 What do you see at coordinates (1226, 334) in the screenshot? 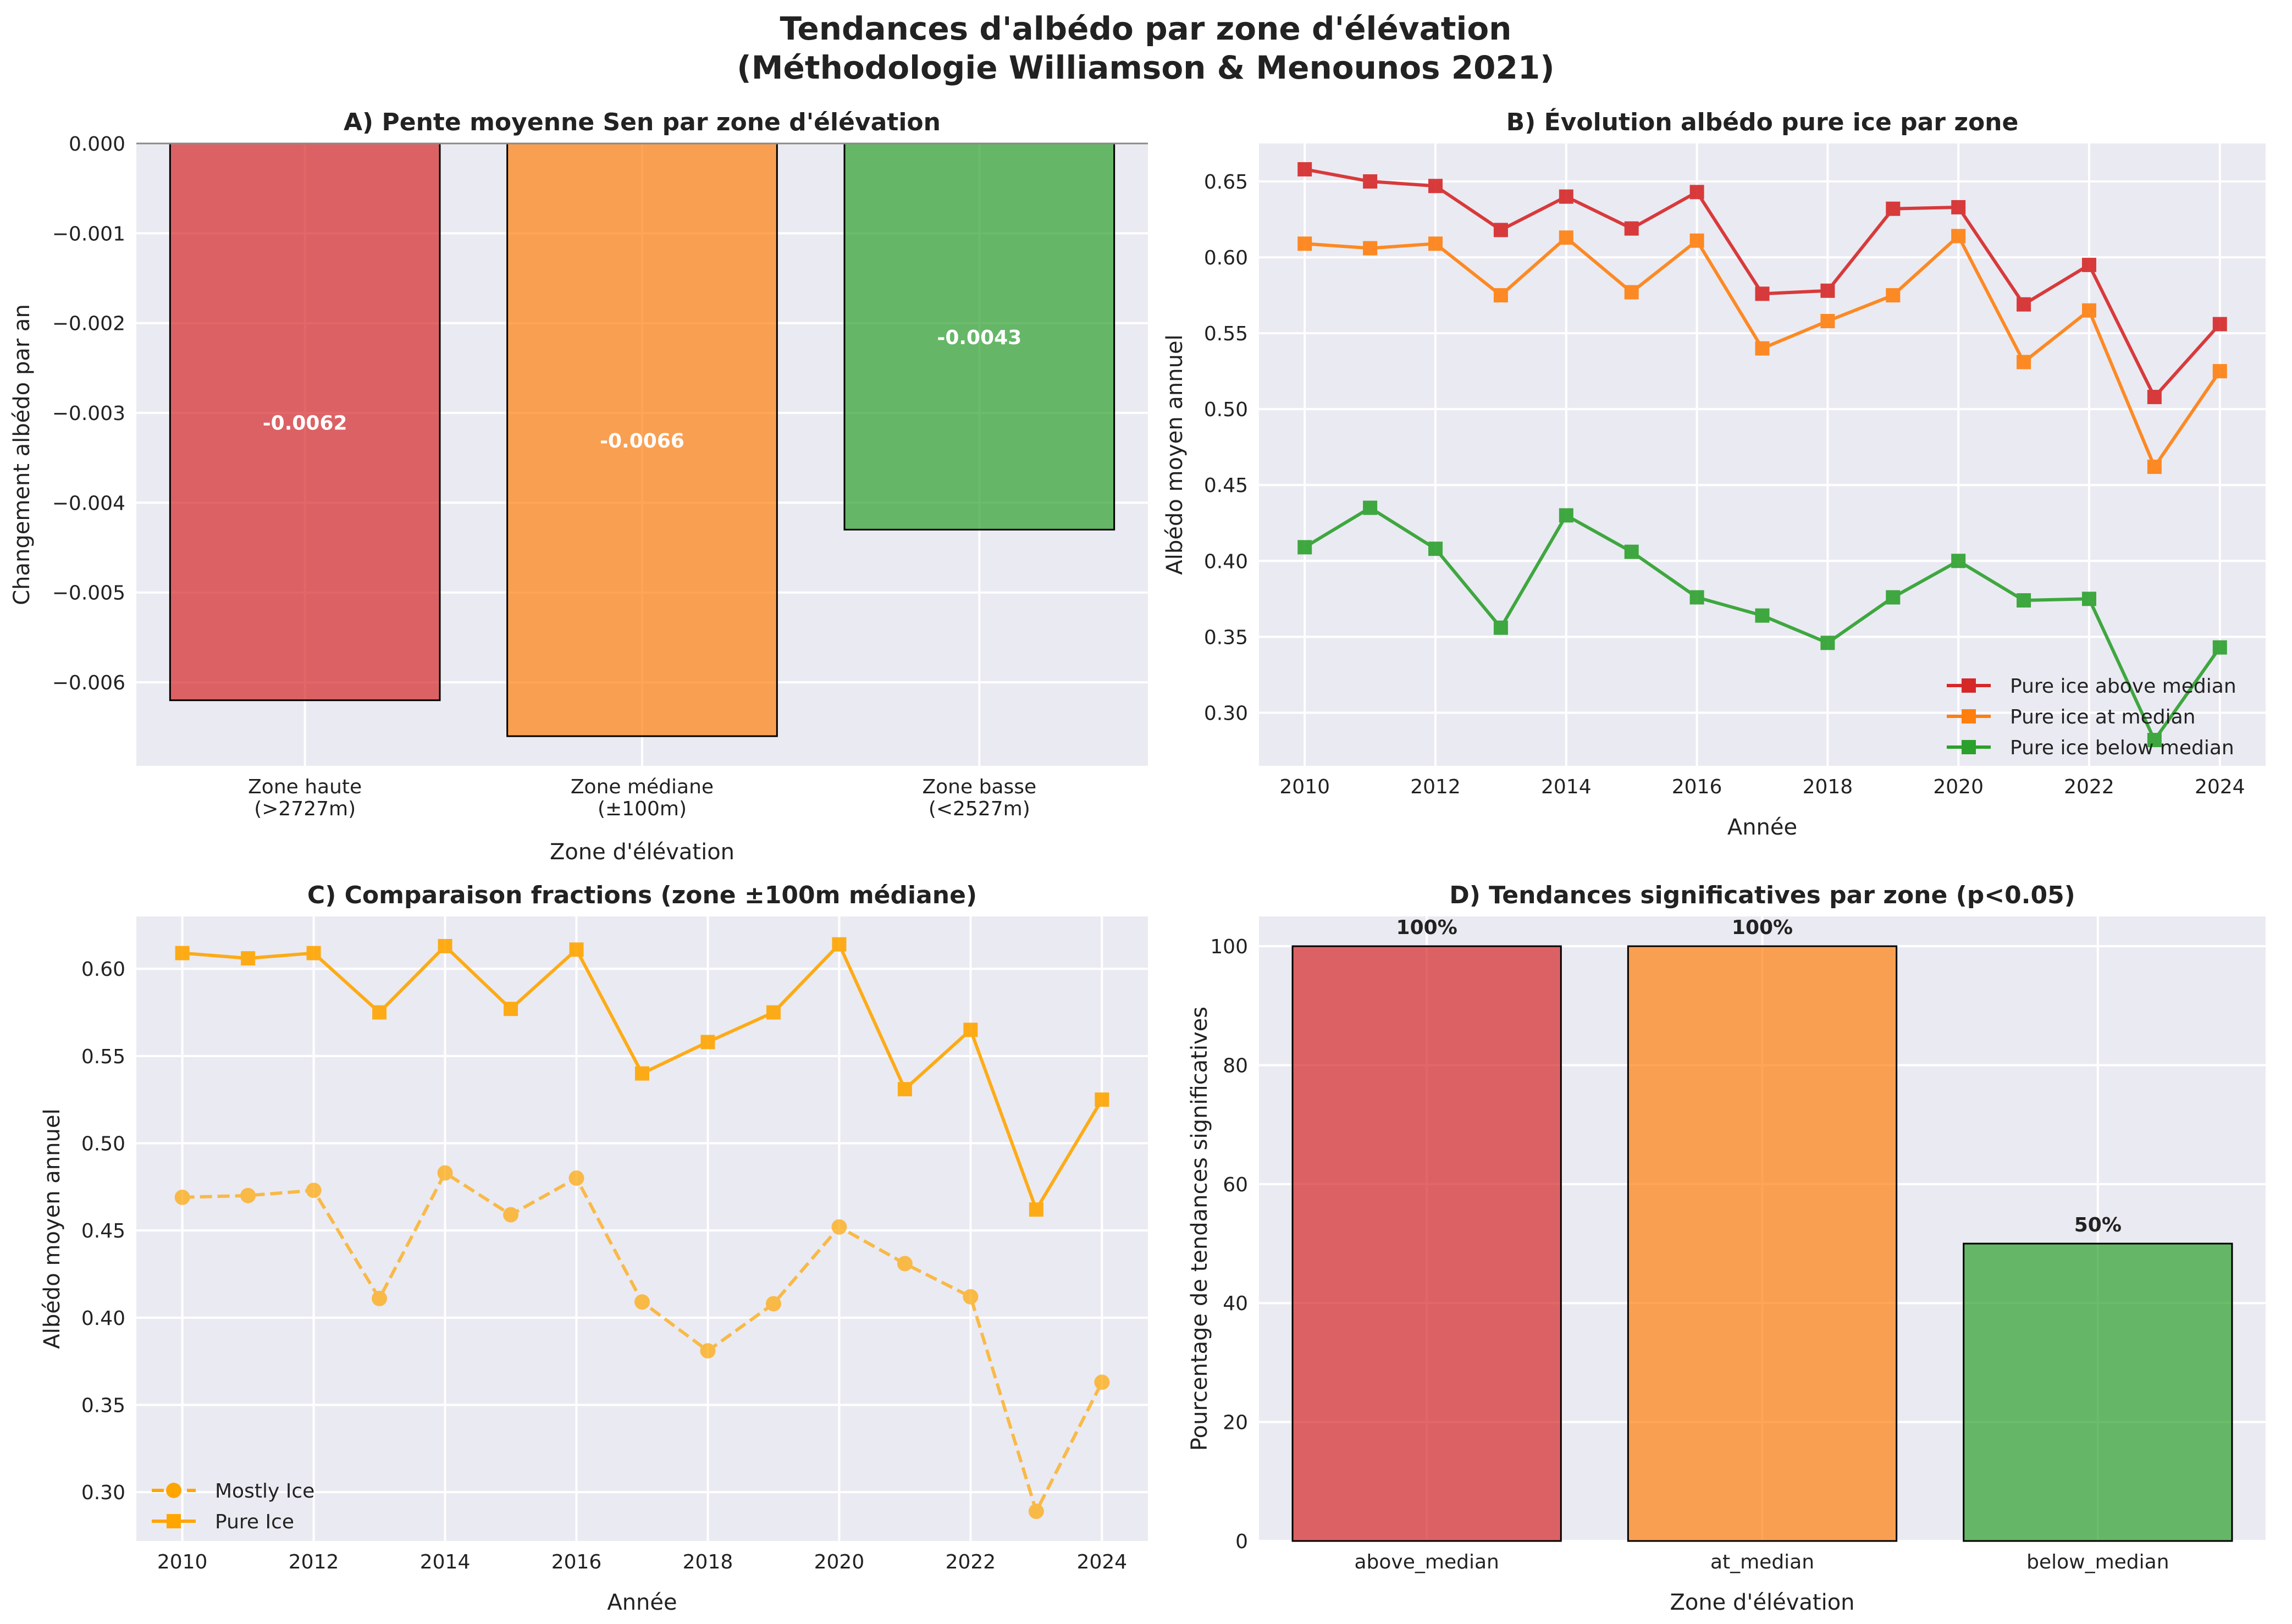
I see `y-tick-label: 0.55` at bounding box center [1226, 334].